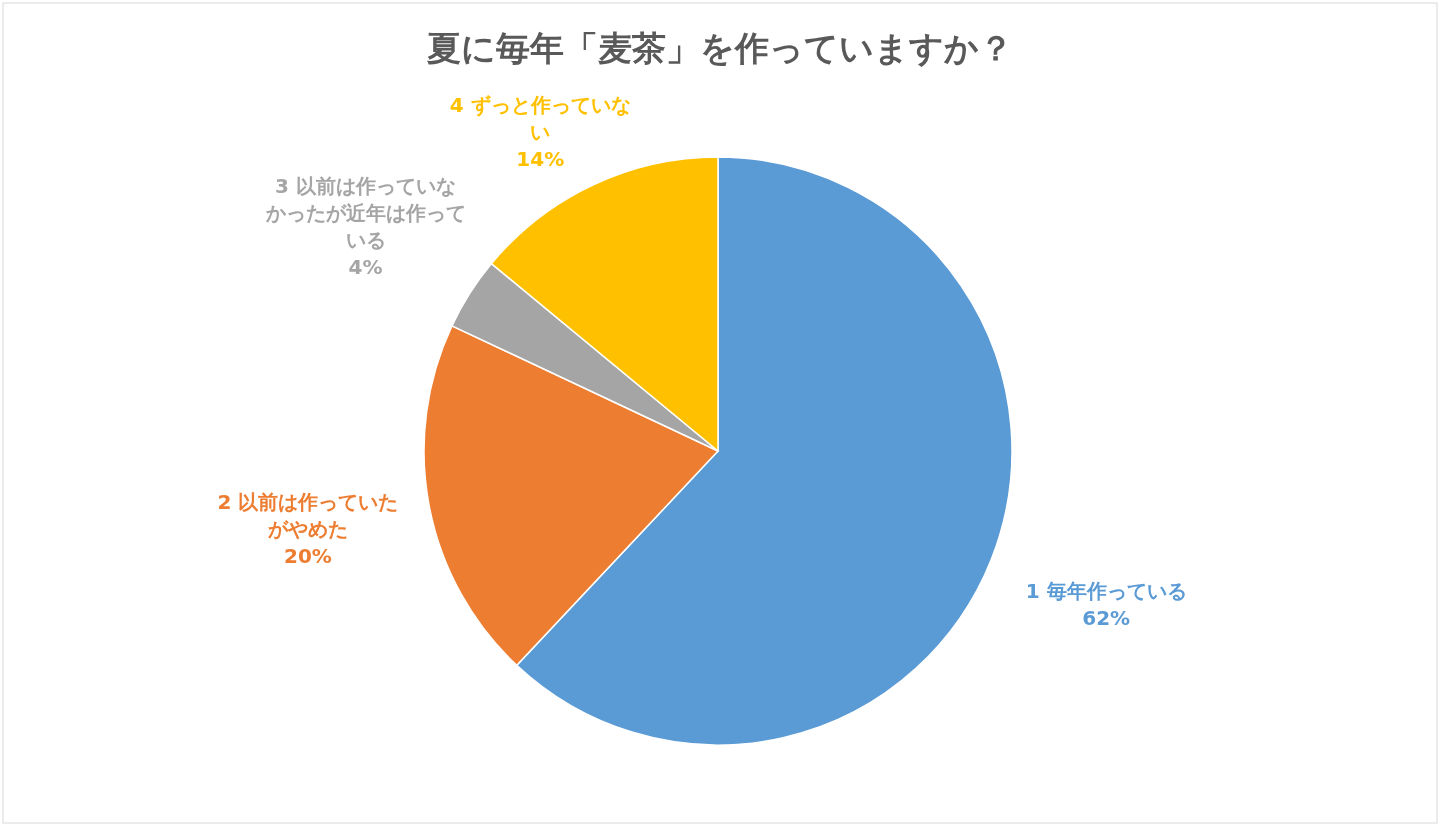 The height and width of the screenshot is (826, 1440). Describe the element at coordinates (365, 267) in the screenshot. I see `data-label: 4%` at that location.